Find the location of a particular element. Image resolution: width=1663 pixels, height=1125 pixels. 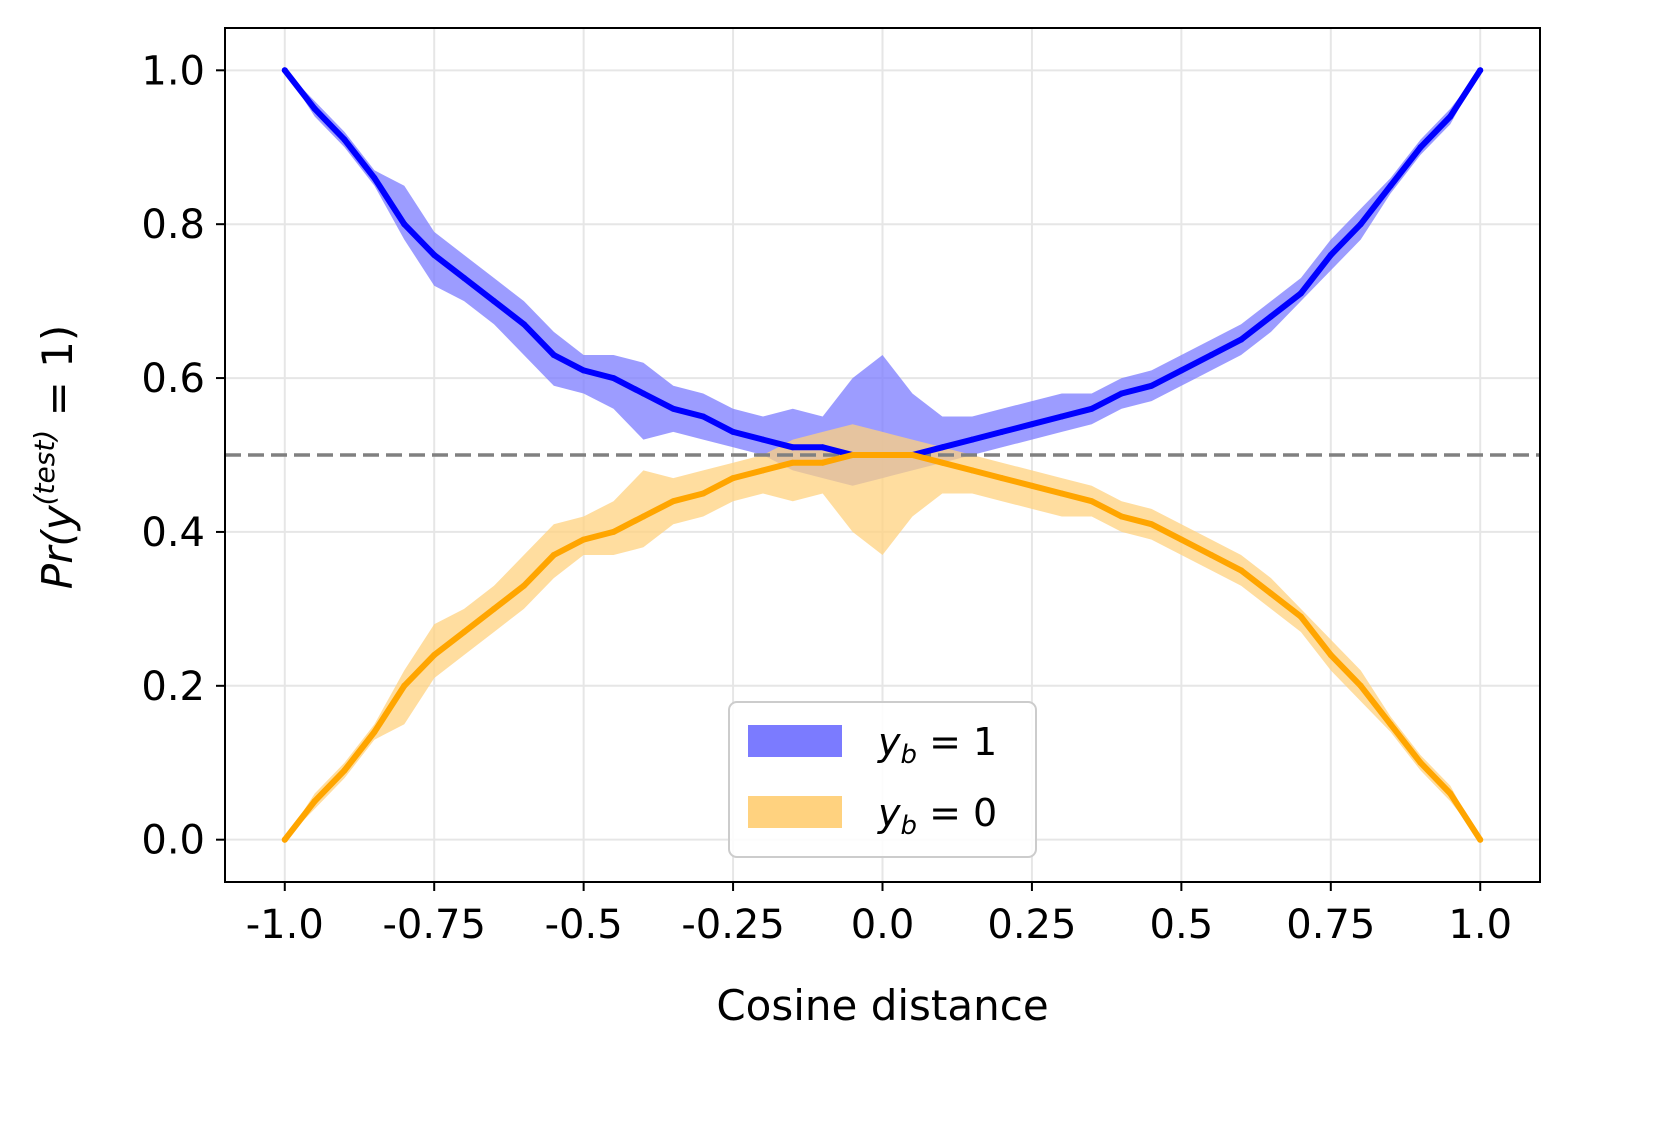

x-tick-label-4: 0.0 is located at coordinates (883, 925).